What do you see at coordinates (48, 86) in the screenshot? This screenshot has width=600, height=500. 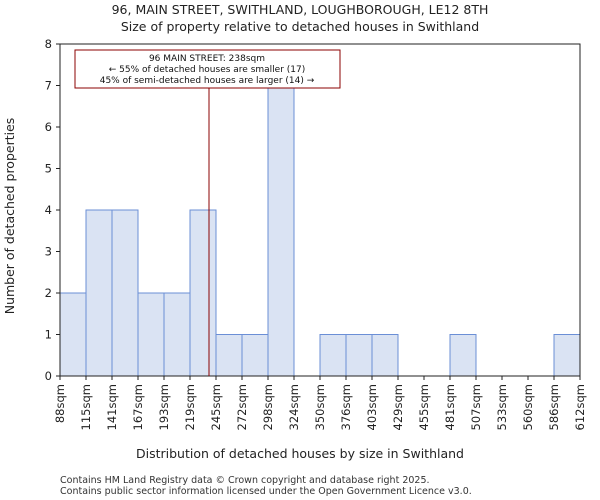 I see `y-tick-label: 7` at bounding box center [48, 86].